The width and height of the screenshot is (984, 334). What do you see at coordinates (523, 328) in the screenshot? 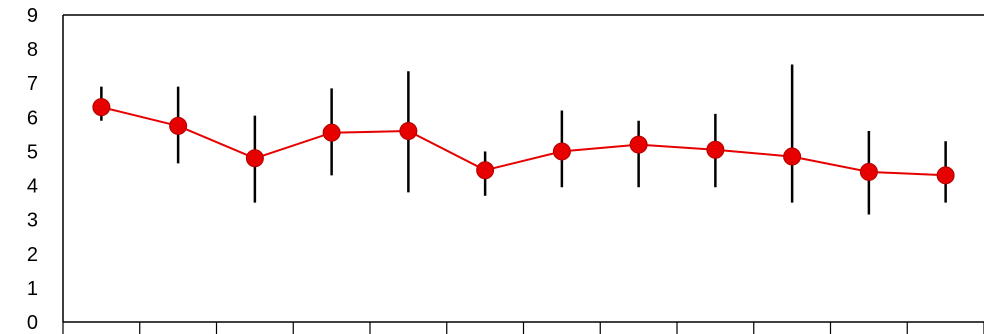
I see `x-axis-ticks` at bounding box center [523, 328].